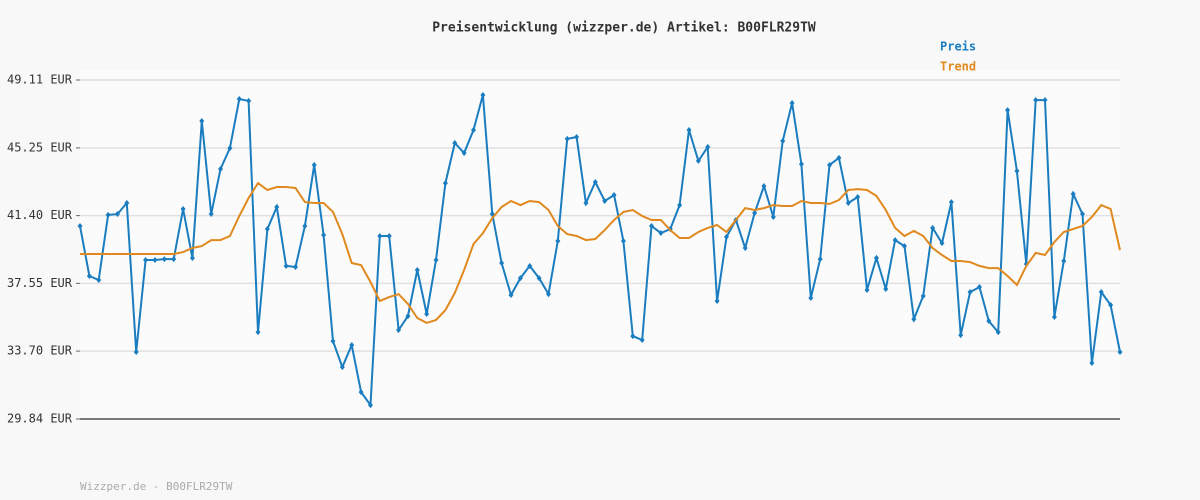 The image size is (1200, 500). What do you see at coordinates (40, 80) in the screenshot?
I see `y-tick-label: 49.11 EUR` at bounding box center [40, 80].